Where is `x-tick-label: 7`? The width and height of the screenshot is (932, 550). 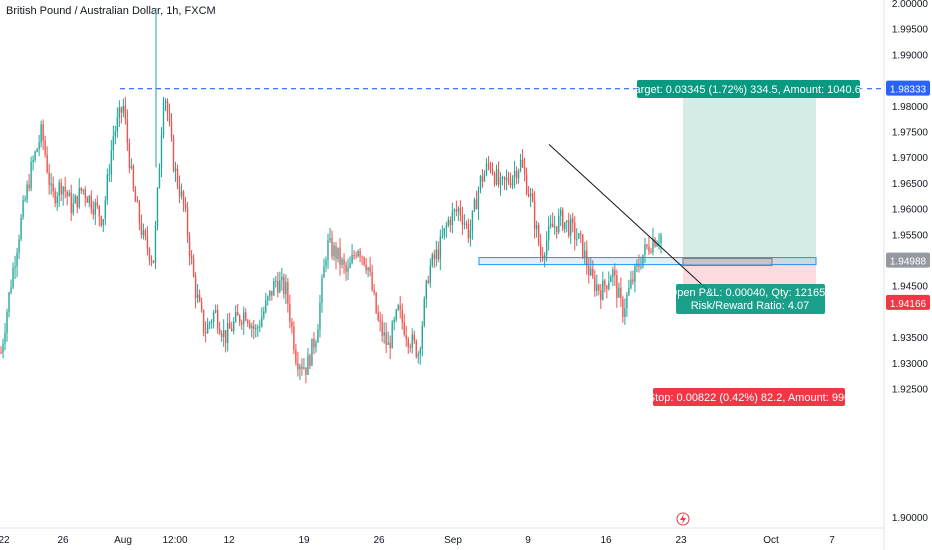 x-tick-label: 7 is located at coordinates (832, 540).